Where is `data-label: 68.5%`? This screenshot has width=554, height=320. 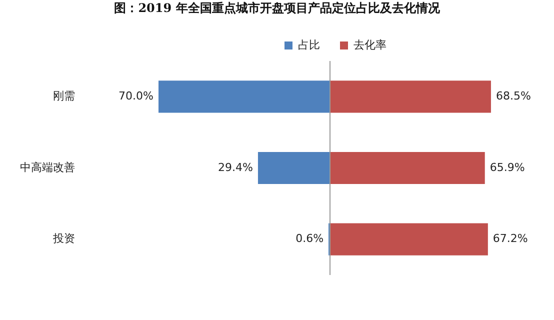
data-label: 68.5% is located at coordinates (513, 96).